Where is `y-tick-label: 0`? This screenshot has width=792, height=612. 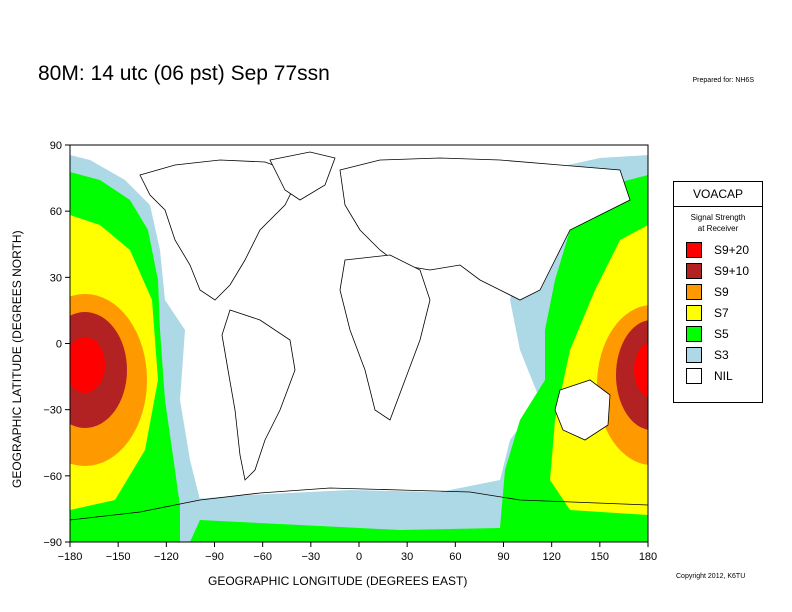
y-tick-label: 0 is located at coordinates (59, 345).